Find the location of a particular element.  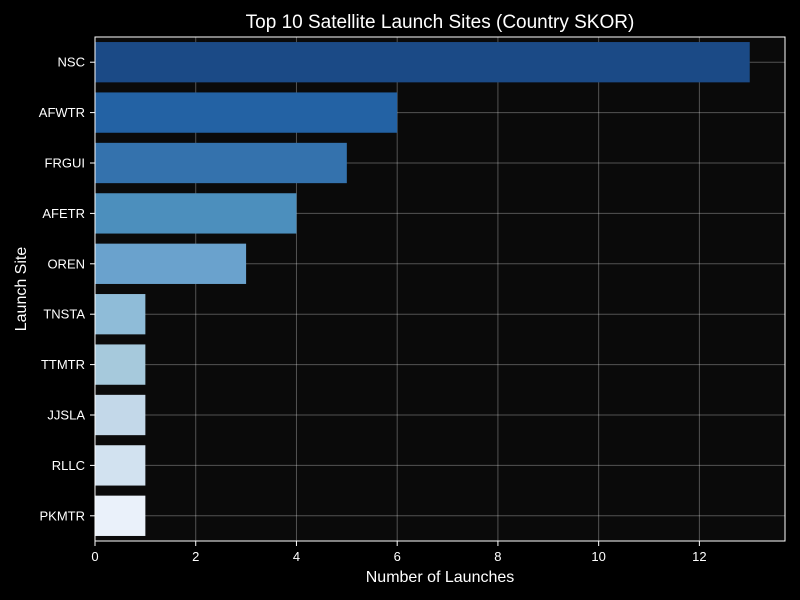

x-tick-label: 0 is located at coordinates (94, 556).